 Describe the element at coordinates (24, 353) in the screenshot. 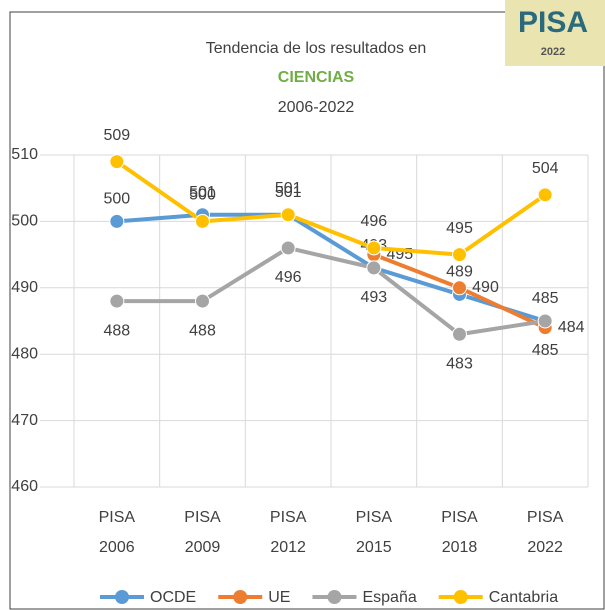

I see `y-tick-label: 480` at that location.